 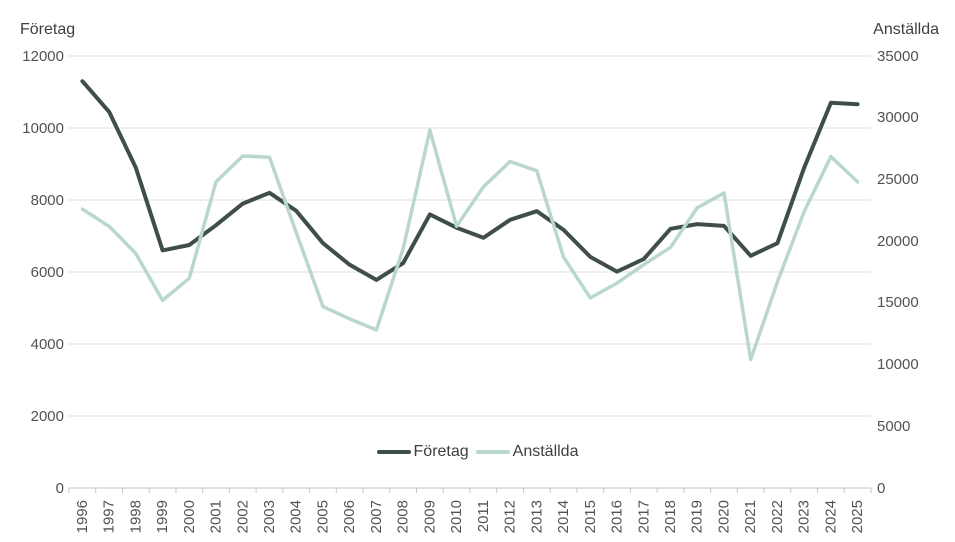 I want to click on x-axis-year-label: 2014, so click(x=563, y=516).